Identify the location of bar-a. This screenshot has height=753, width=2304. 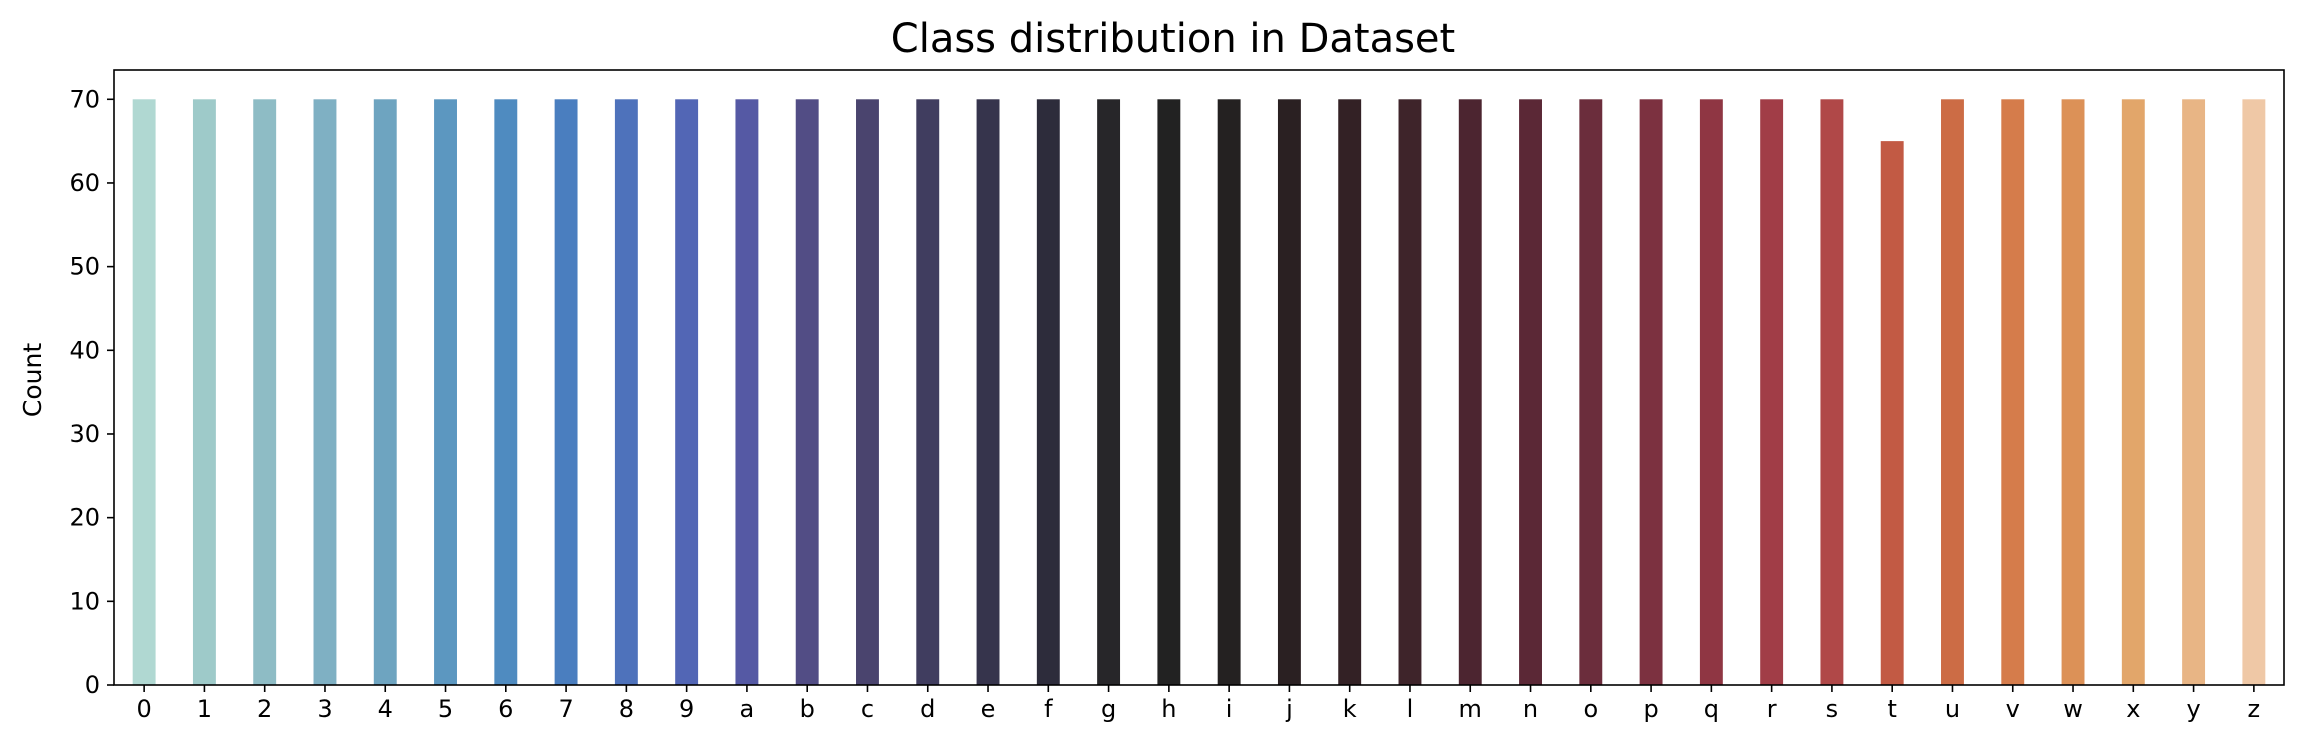
(747, 392).